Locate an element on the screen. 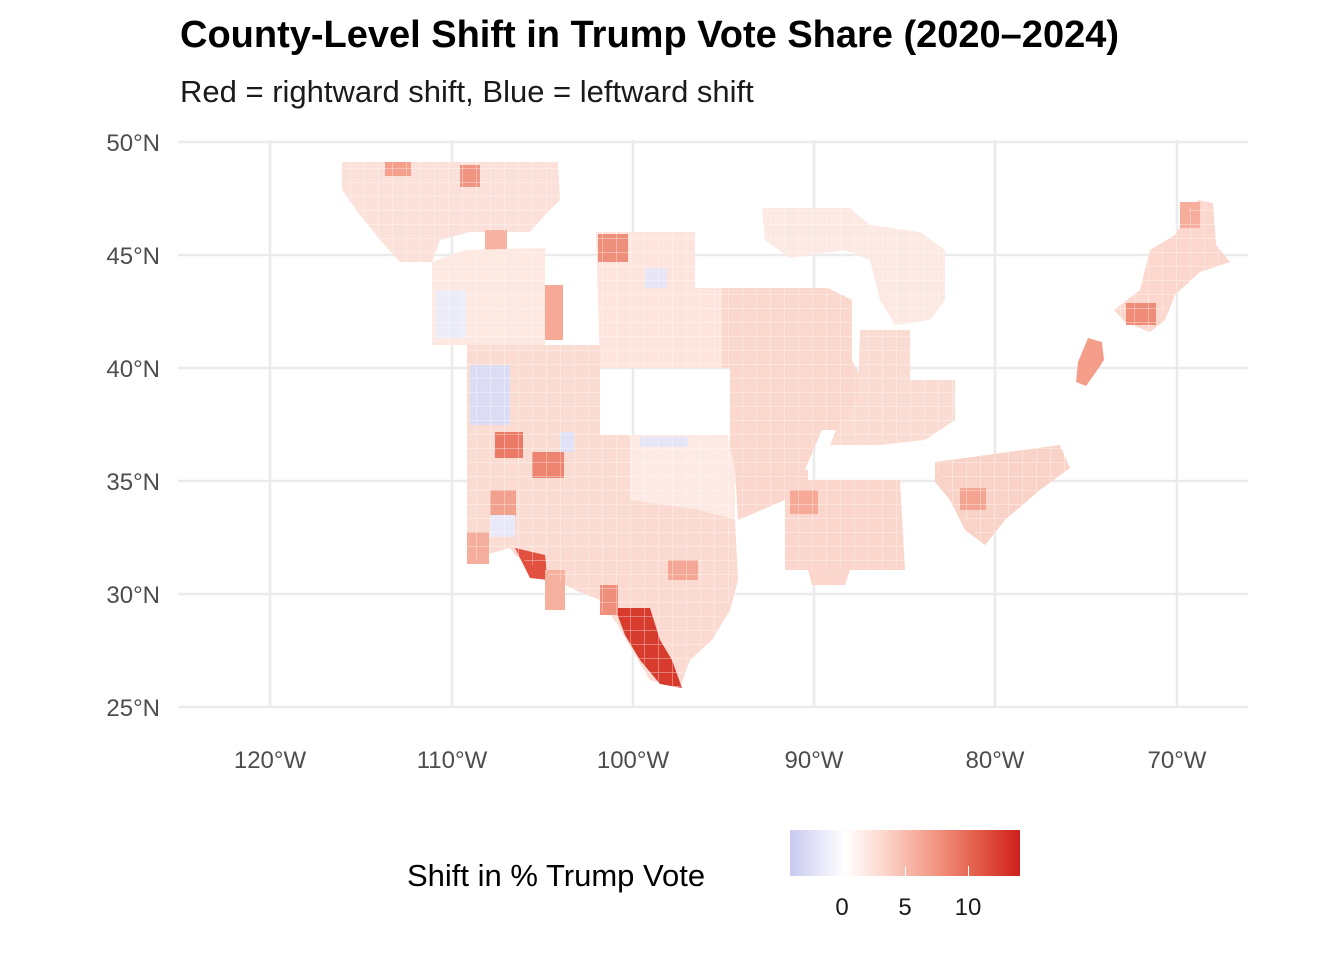 The height and width of the screenshot is (960, 1344). y-tick-label: 35°N is located at coordinates (133, 482).